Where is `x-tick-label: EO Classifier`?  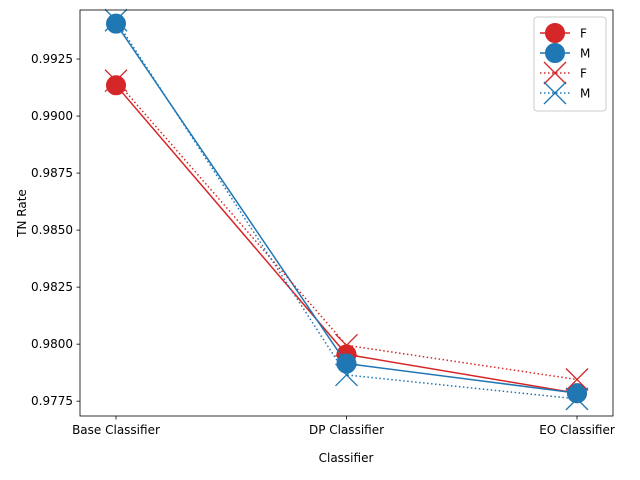
x-tick-label: EO Classifier is located at coordinates (577, 430).